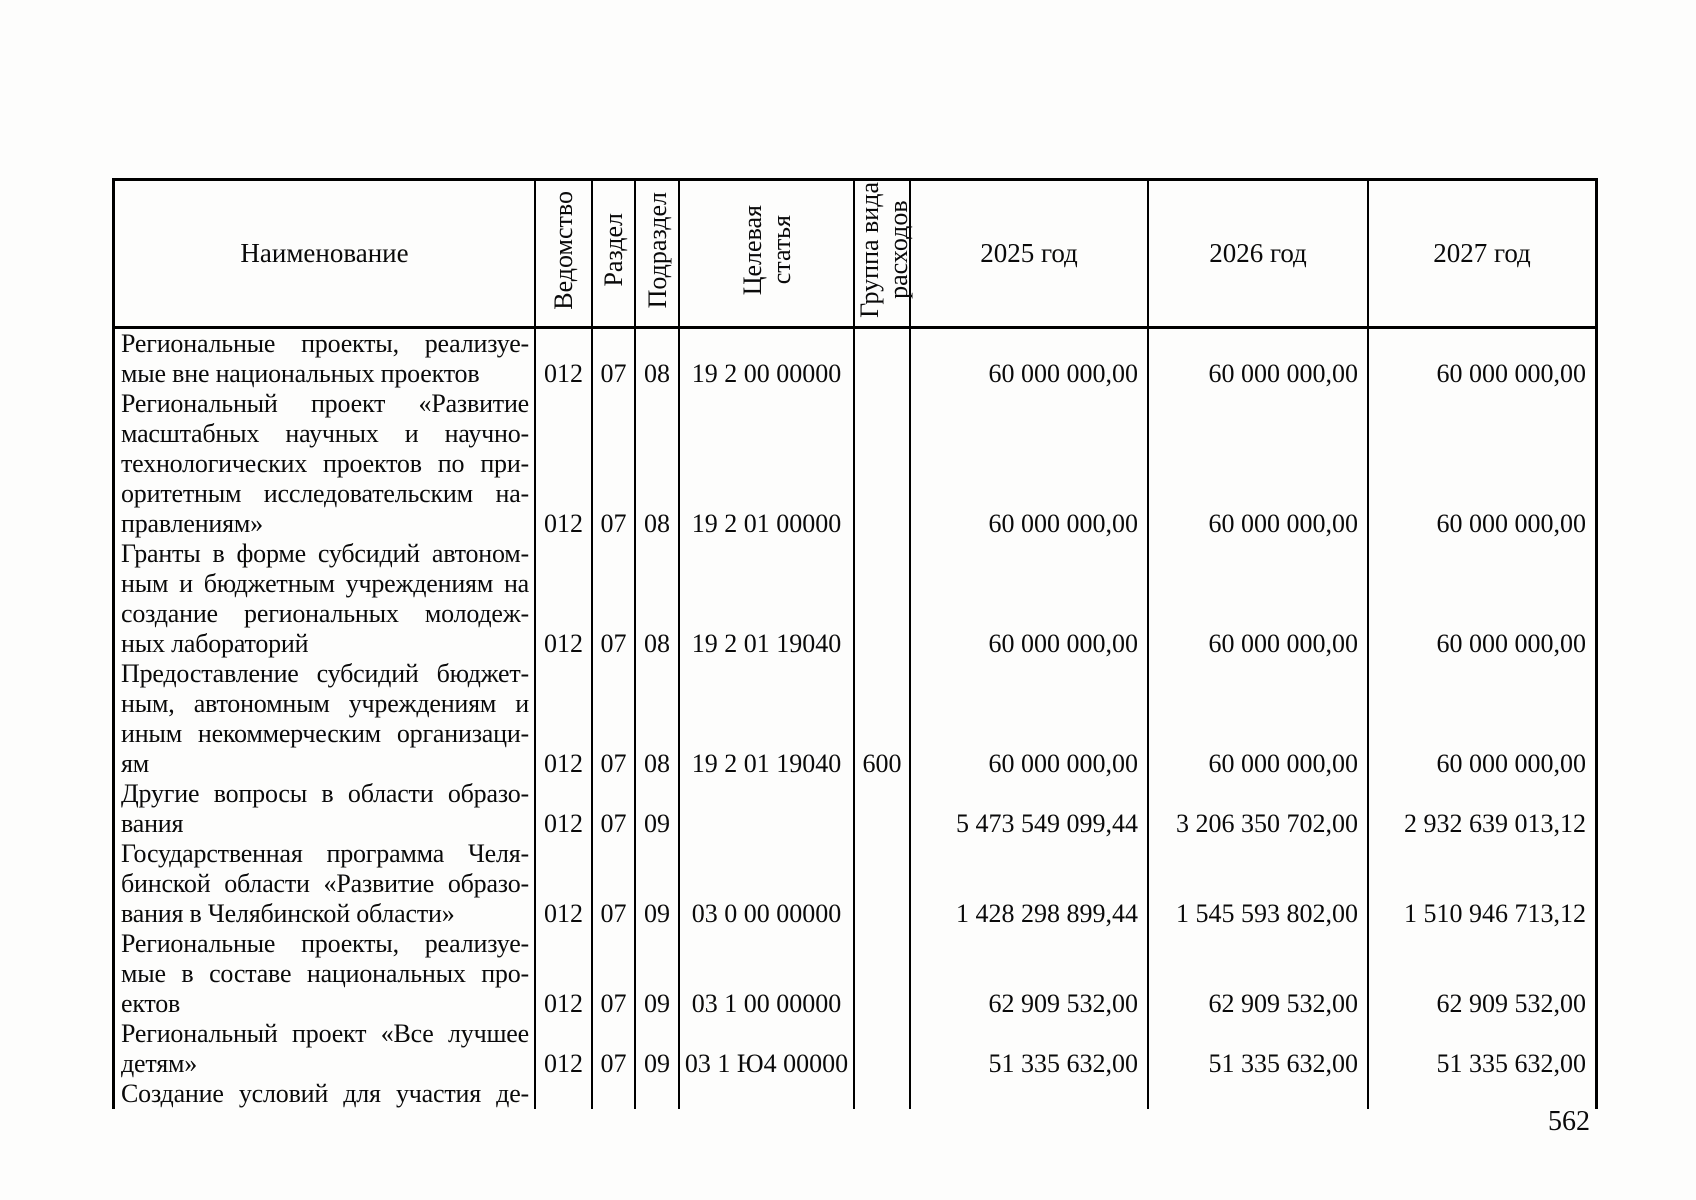 The height and width of the screenshot is (1200, 1696). I want to click on name-line: детям», so click(159, 1063).